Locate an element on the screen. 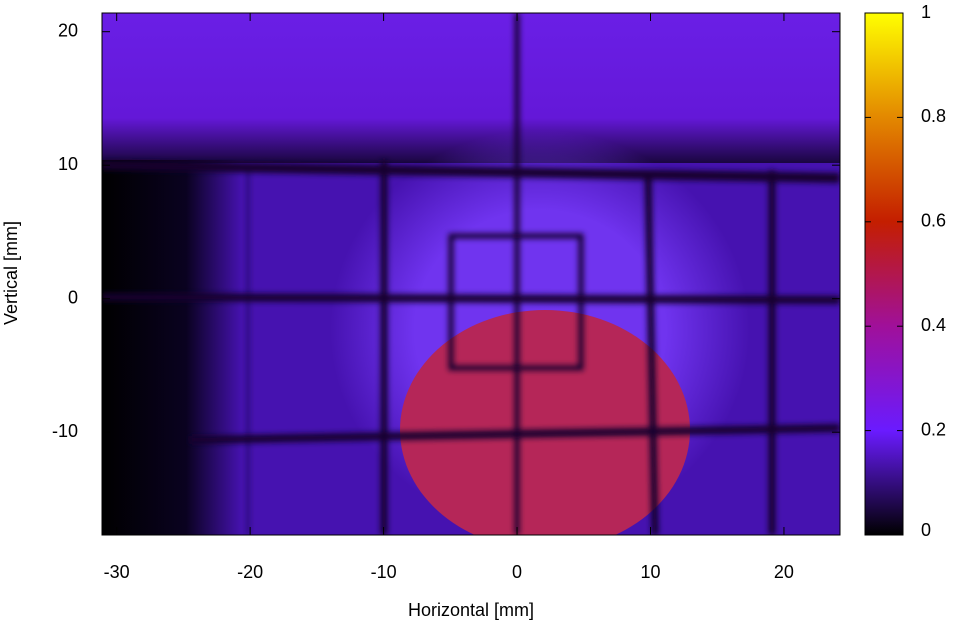 The height and width of the screenshot is (625, 953). colorbar-tick-label: 1 is located at coordinates (926, 12).